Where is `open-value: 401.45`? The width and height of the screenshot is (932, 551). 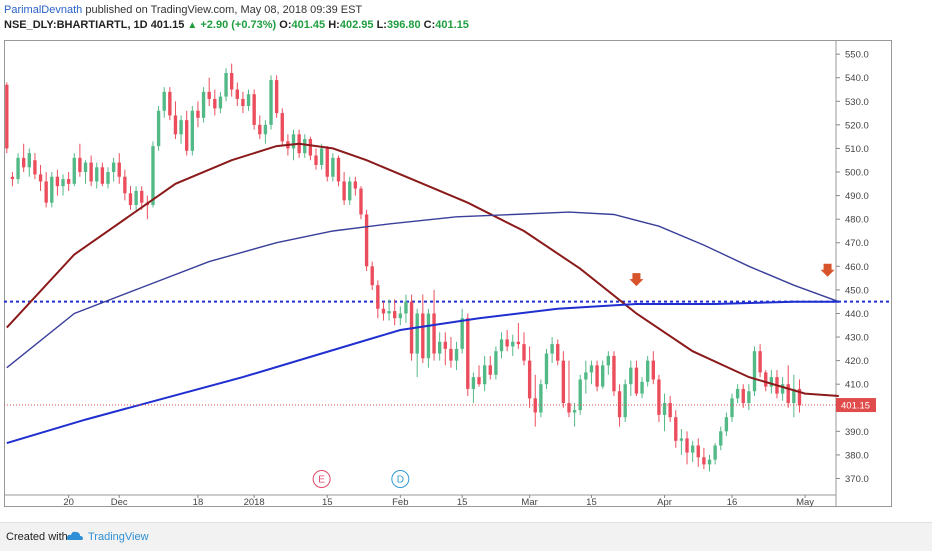
open-value: 401.45 is located at coordinates (308, 25).